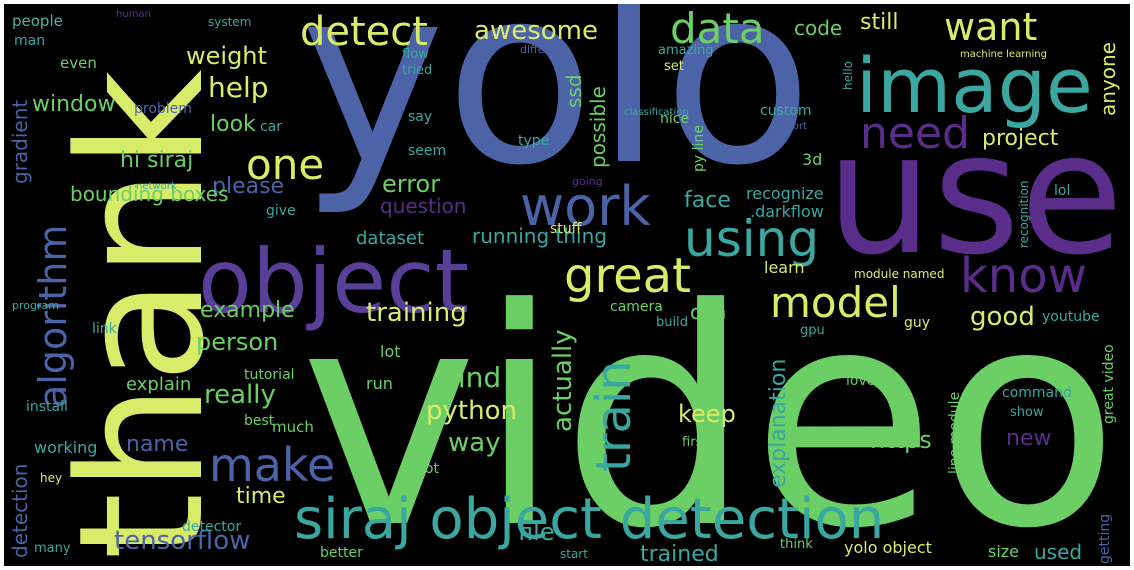 The width and height of the screenshot is (1134, 570). What do you see at coordinates (427, 469) in the screenshot?
I see `word-got: got` at bounding box center [427, 469].